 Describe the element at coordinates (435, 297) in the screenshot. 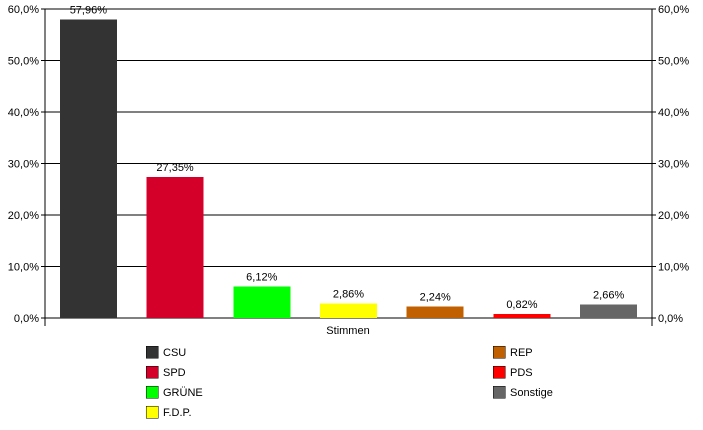

I see `data-label: 2,24%` at that location.